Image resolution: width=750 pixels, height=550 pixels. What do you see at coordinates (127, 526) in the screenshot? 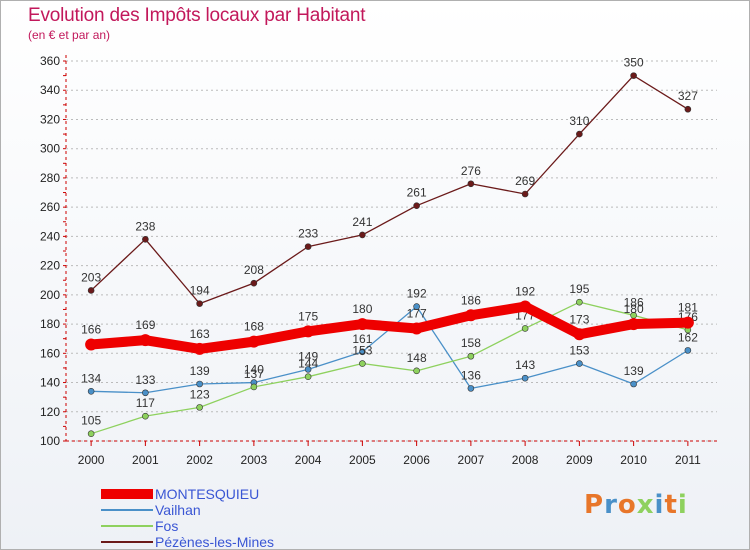
I see `legend-swatch-fos` at bounding box center [127, 526].